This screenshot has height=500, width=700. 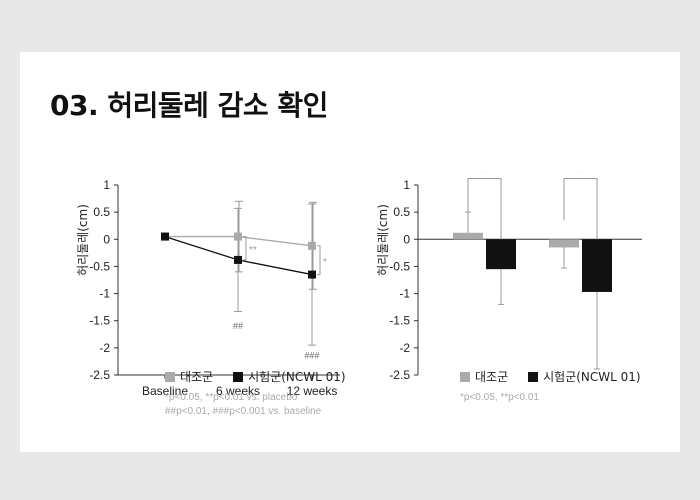 What do you see at coordinates (189, 105) in the screenshot?
I see `page-title: 03. 허리둘레 감소 확인` at bounding box center [189, 105].